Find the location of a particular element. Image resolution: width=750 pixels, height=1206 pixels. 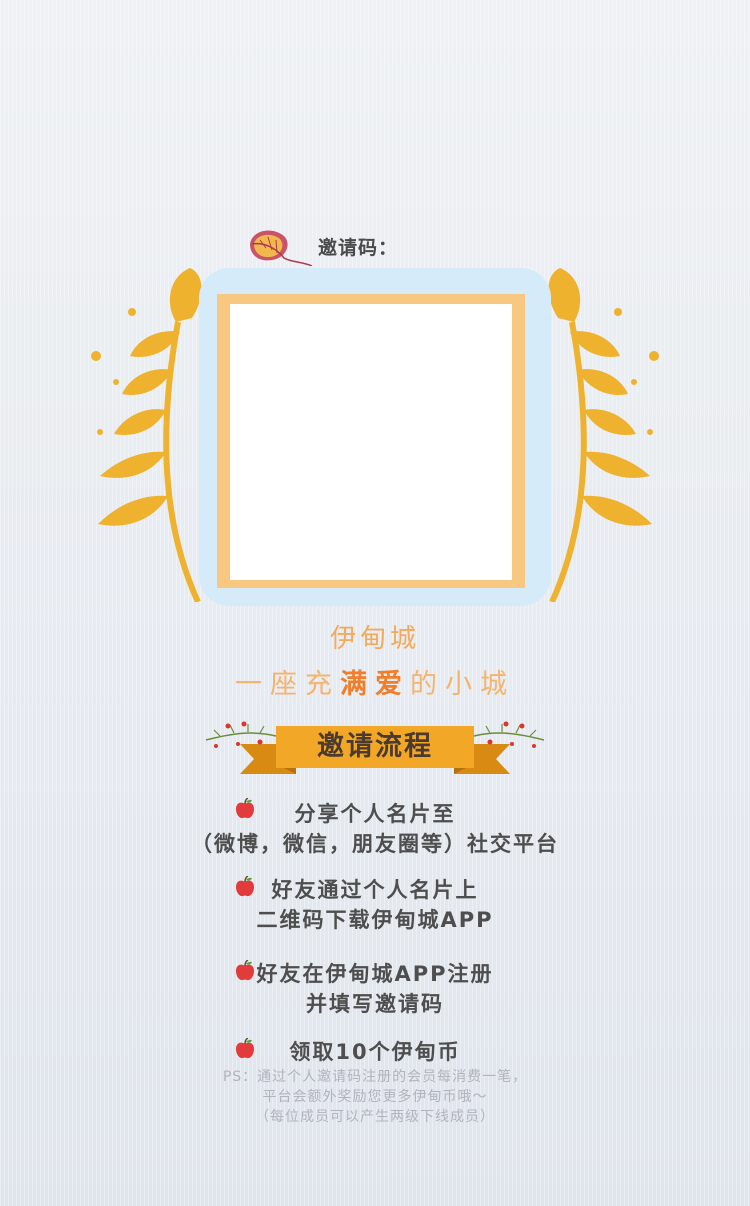

ribbon-banner is located at coordinates (375, 747).